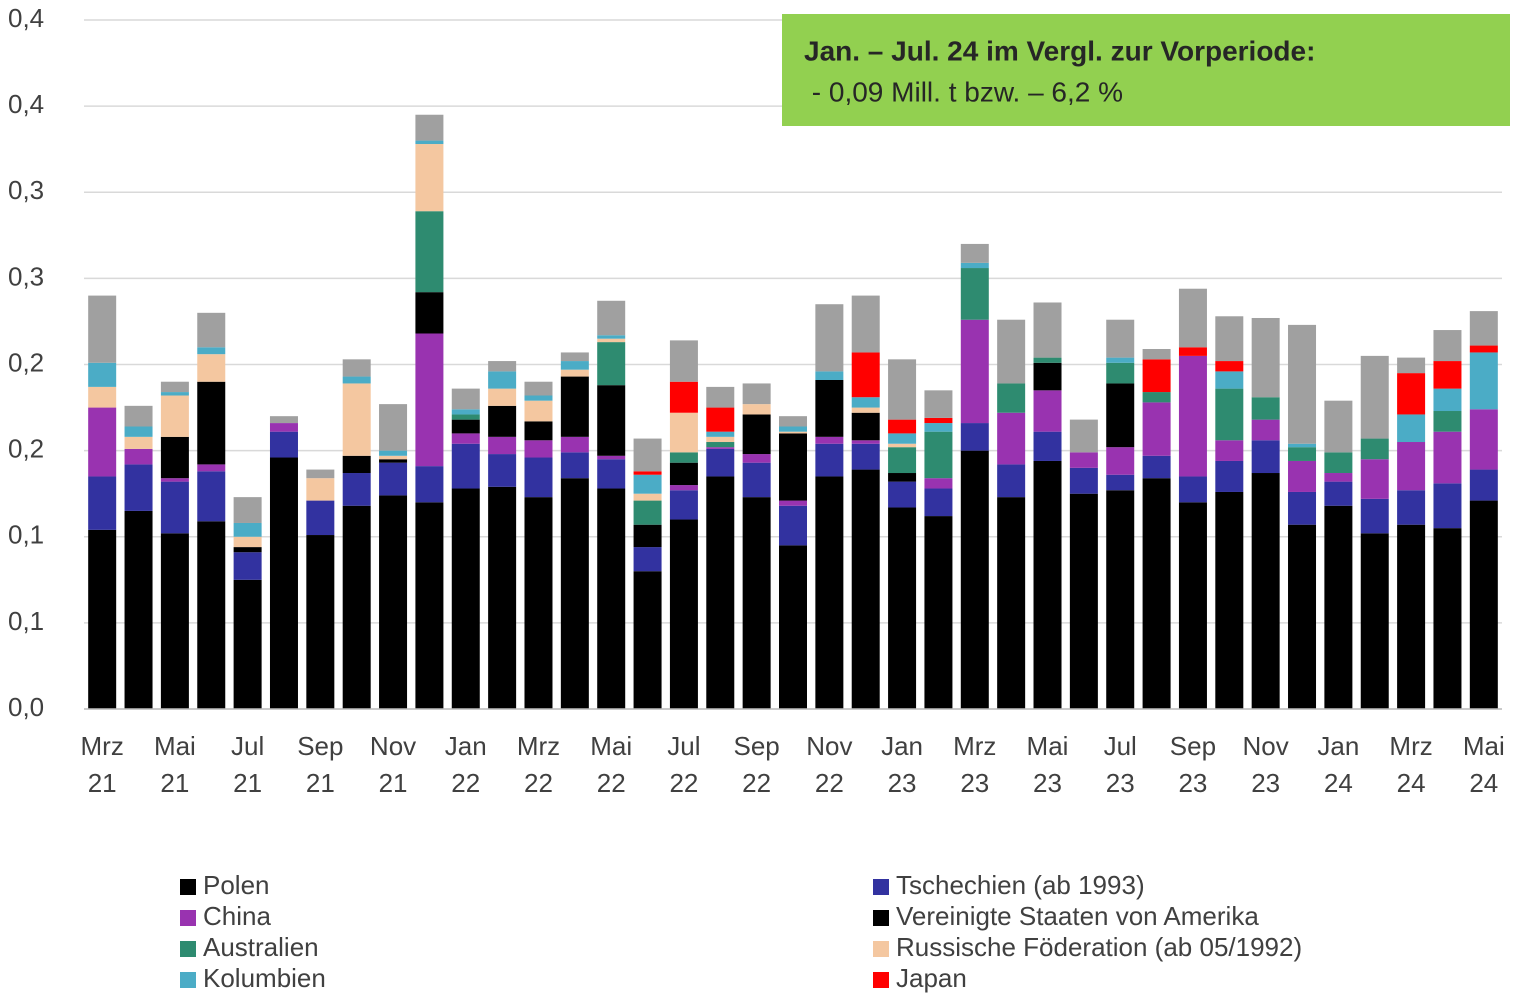  What do you see at coordinates (963, 91) in the screenshot?
I see `annotation-text: - 0,09 Mill. t bzw. – 6,2 %` at bounding box center [963, 91].